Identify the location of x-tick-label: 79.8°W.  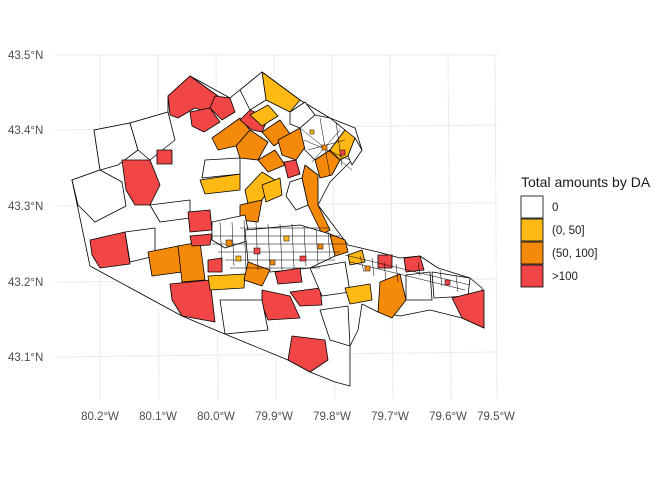
(332, 417).